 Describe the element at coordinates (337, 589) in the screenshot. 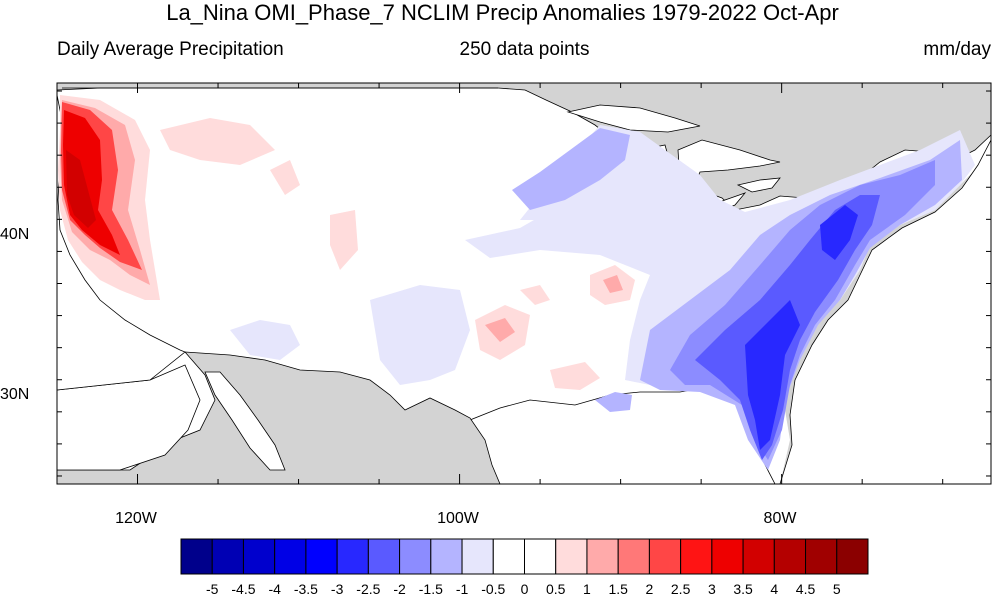

I see `colorbar-label: -3` at that location.